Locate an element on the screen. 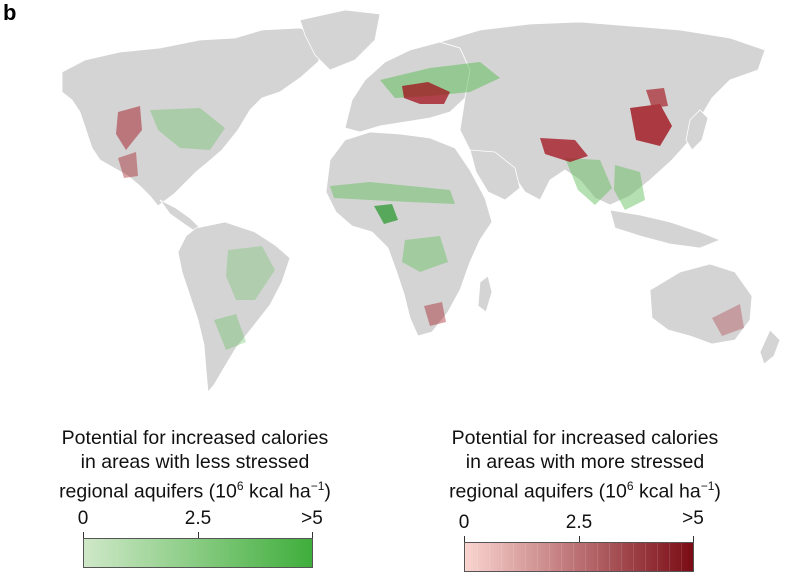 This screenshot has height=581, width=800. legend-red-title-line1: Potential for increased calories is located at coordinates (585, 438).